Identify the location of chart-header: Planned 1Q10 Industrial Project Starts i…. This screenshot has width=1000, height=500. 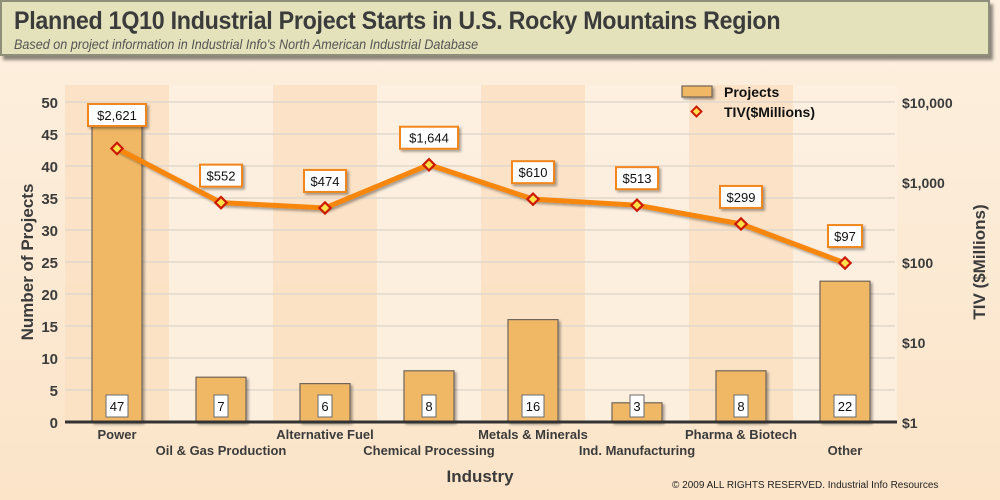
(495, 28).